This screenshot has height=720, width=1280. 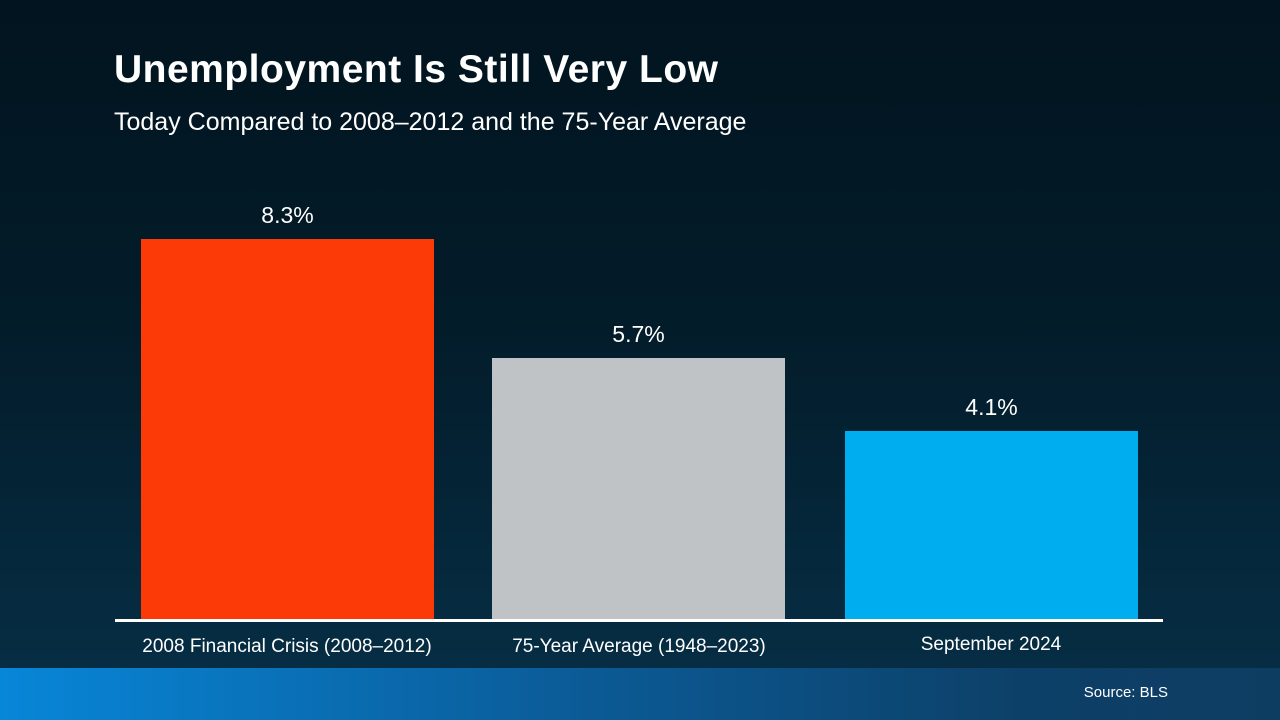 I want to click on bar-75yr-average, so click(x=638, y=488).